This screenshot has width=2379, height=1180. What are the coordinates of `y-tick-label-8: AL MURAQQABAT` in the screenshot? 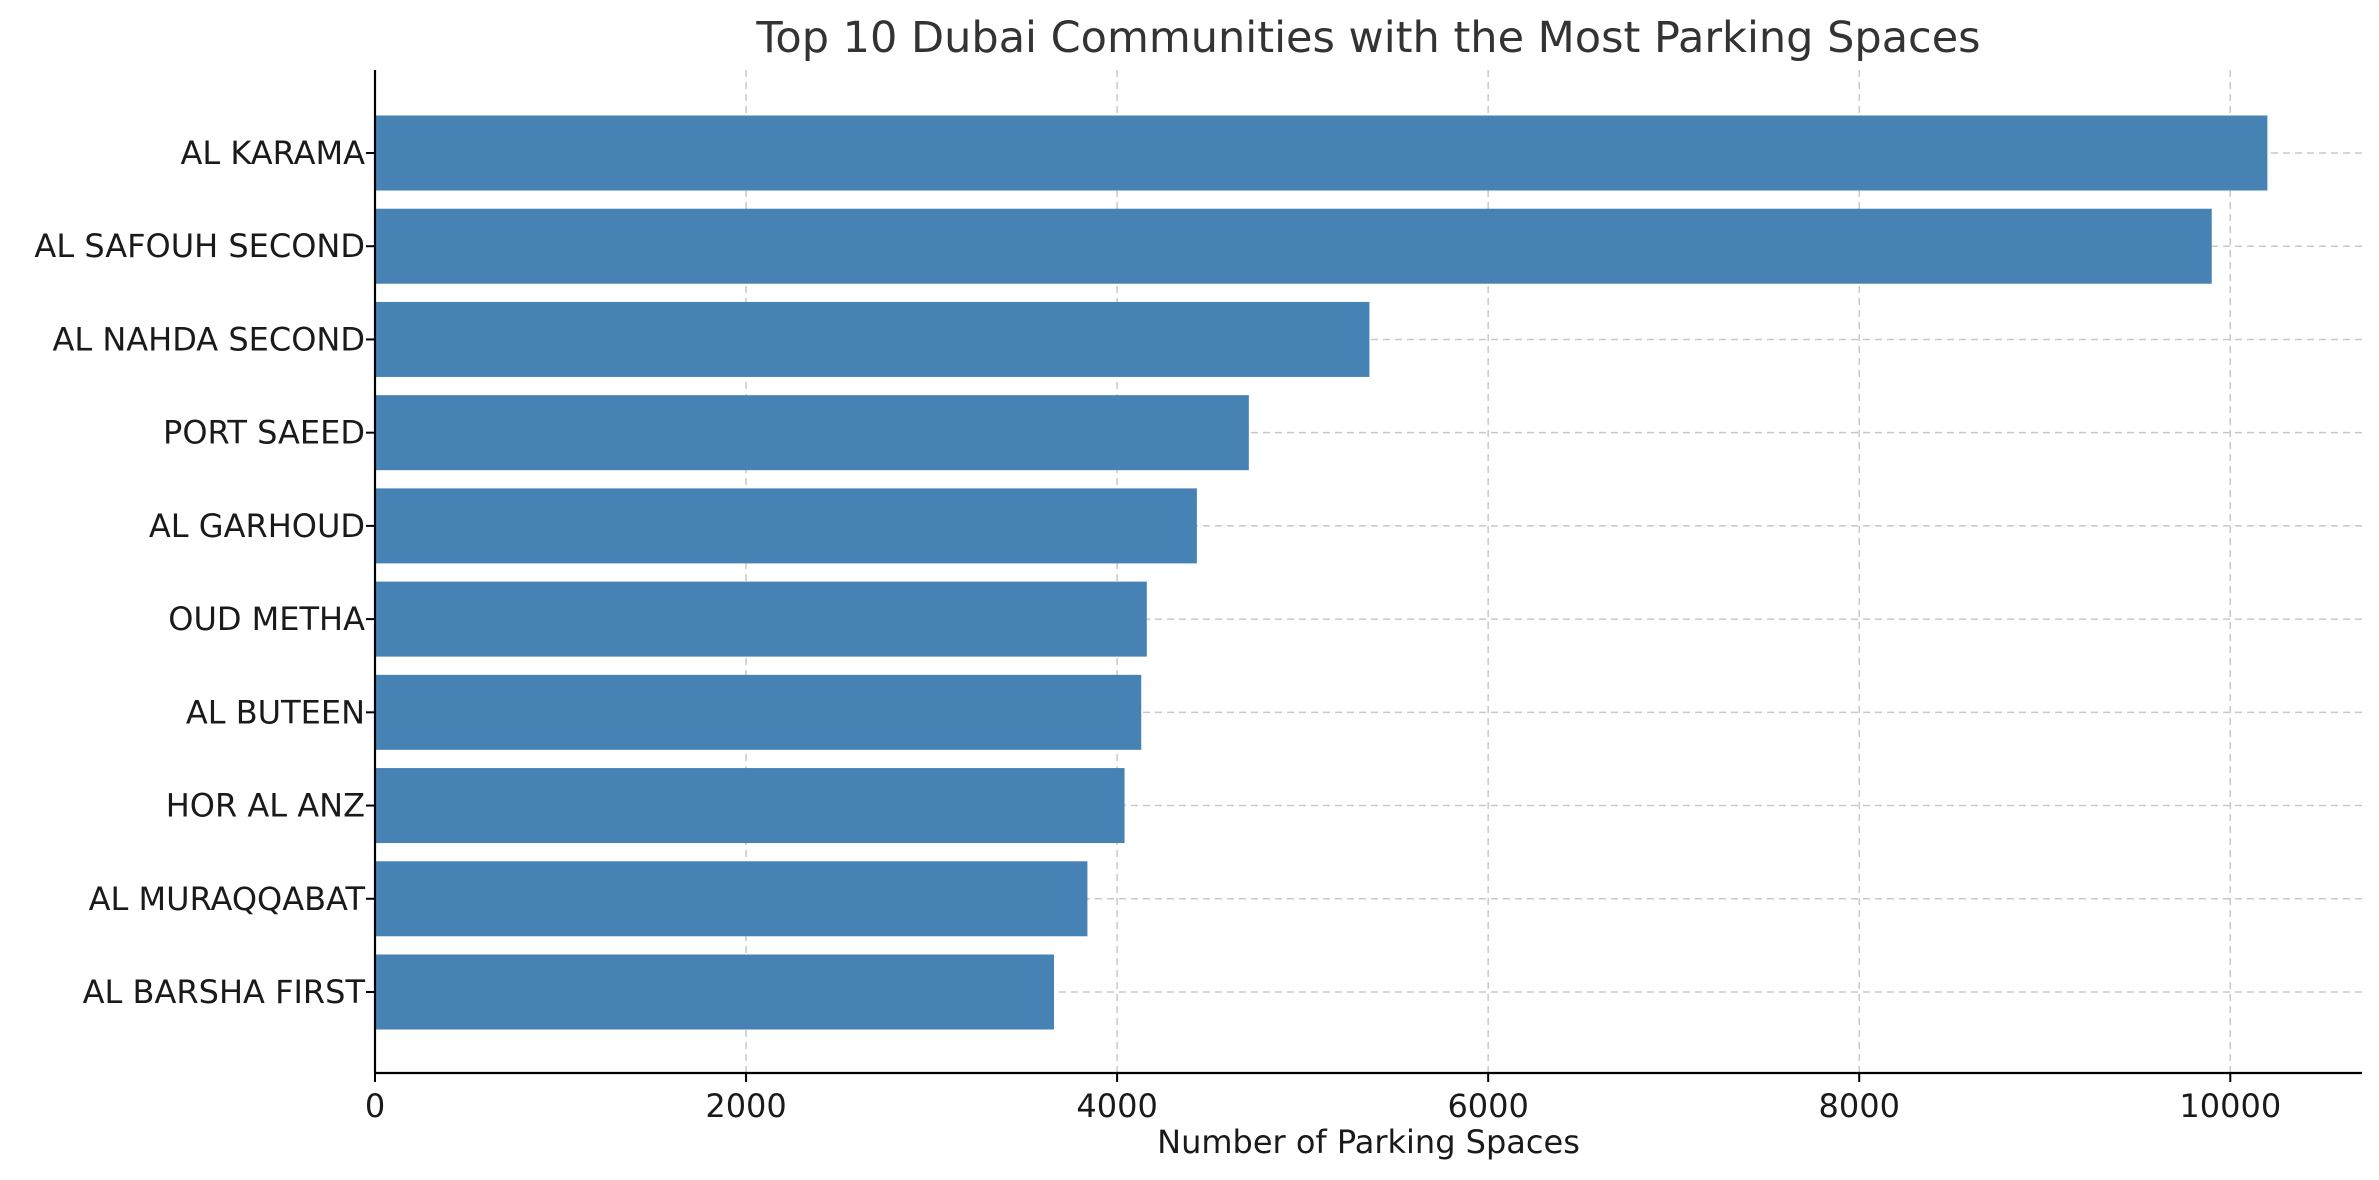 It's located at (227, 899).